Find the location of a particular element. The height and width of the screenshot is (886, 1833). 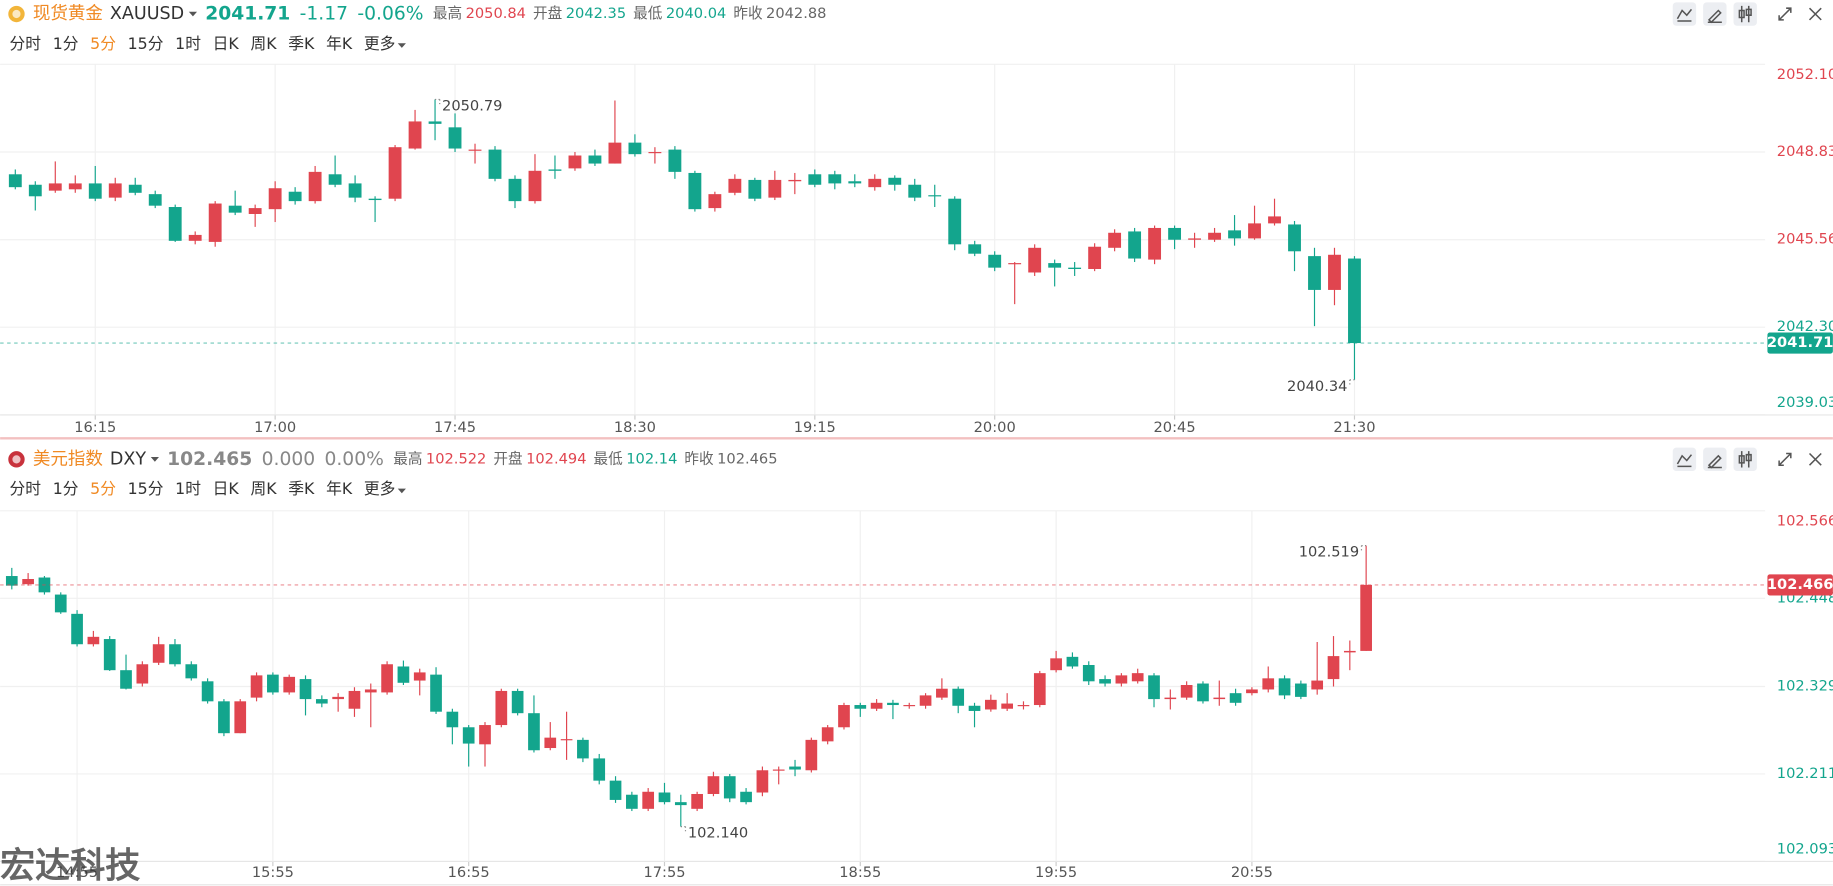

y-tick-label: 2052.10 is located at coordinates (1805, 74).